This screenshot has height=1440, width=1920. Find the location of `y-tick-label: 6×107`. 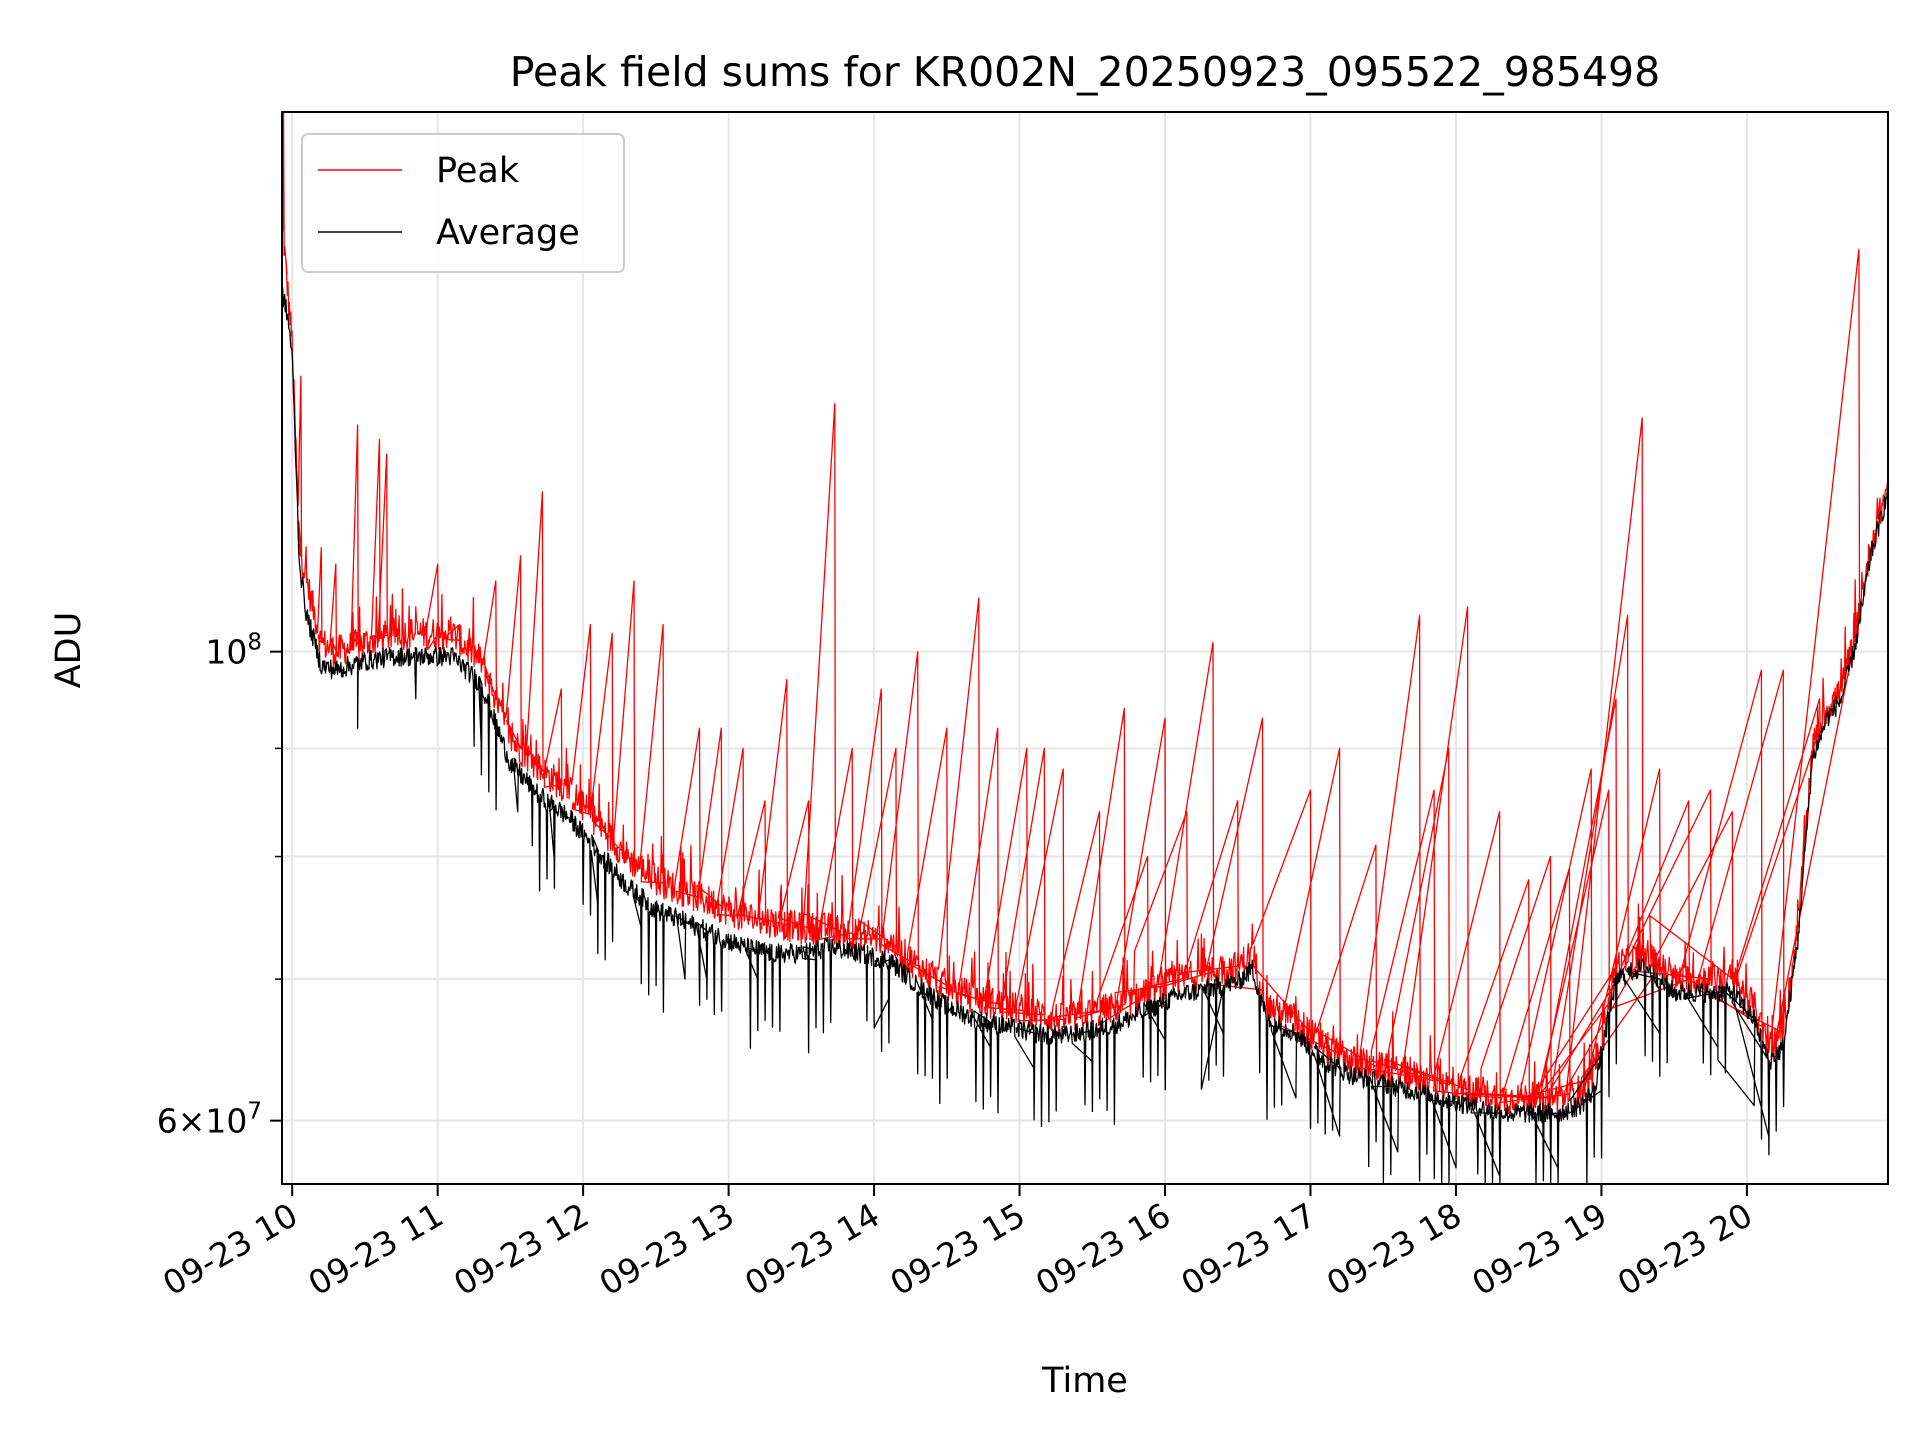

y-tick-label: 6×107 is located at coordinates (209, 1120).